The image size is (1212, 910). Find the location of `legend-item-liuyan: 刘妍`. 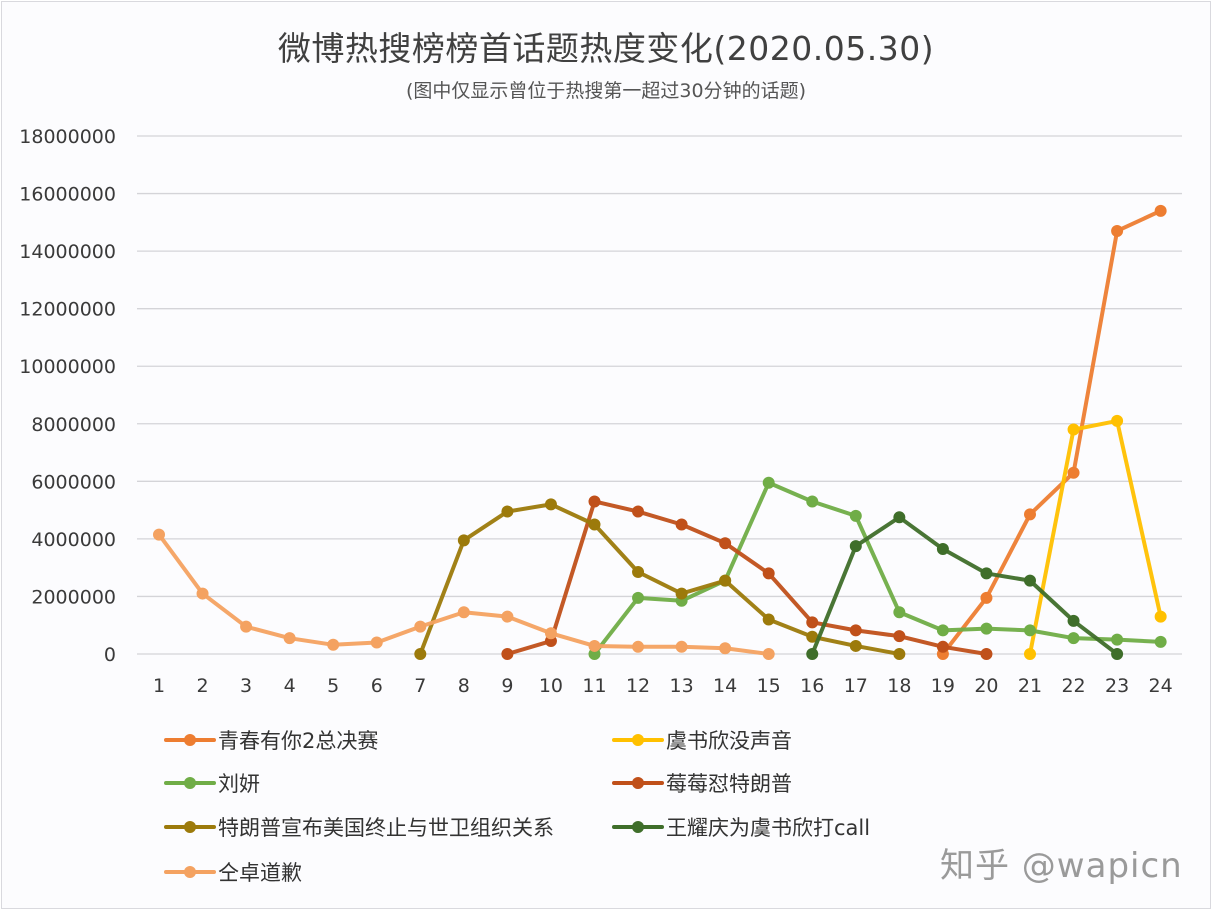

legend-item-liuyan: 刘妍 is located at coordinates (211, 783).